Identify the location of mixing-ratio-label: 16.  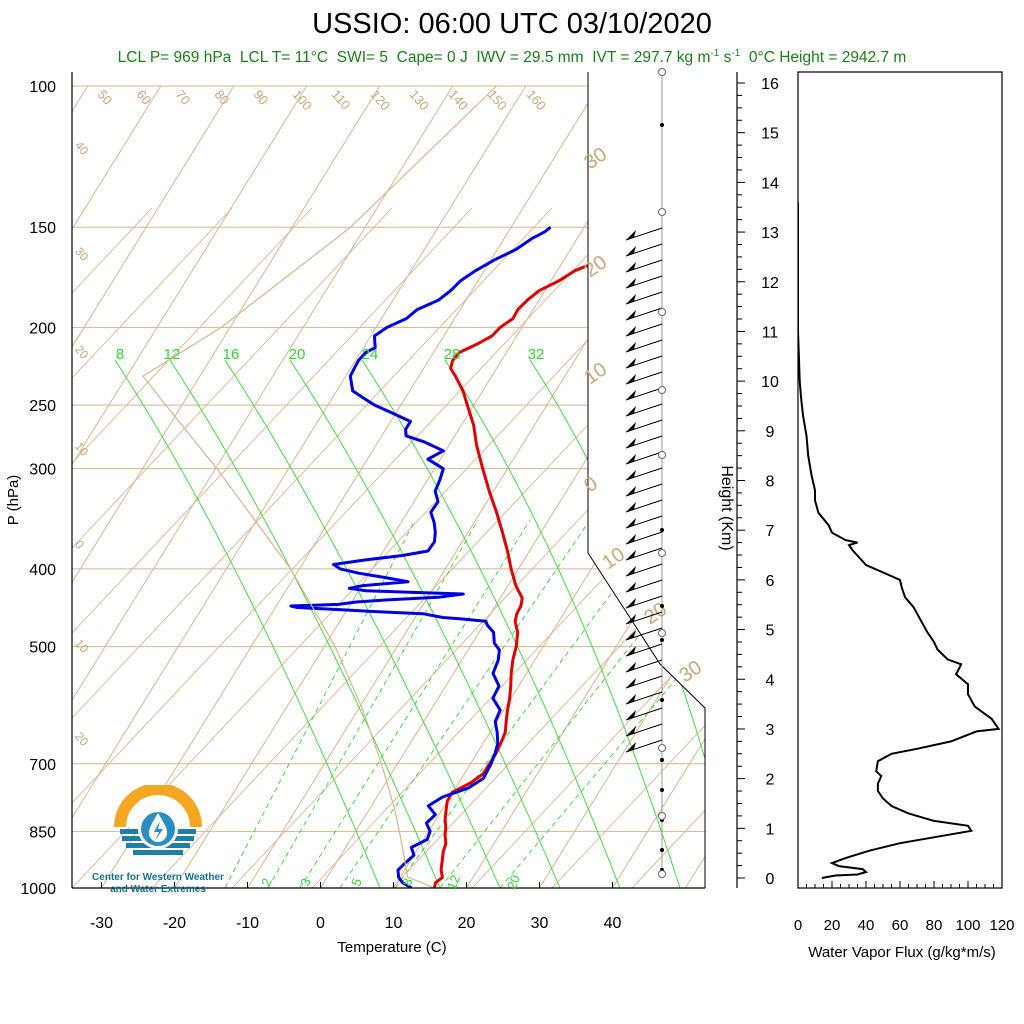
(231, 354).